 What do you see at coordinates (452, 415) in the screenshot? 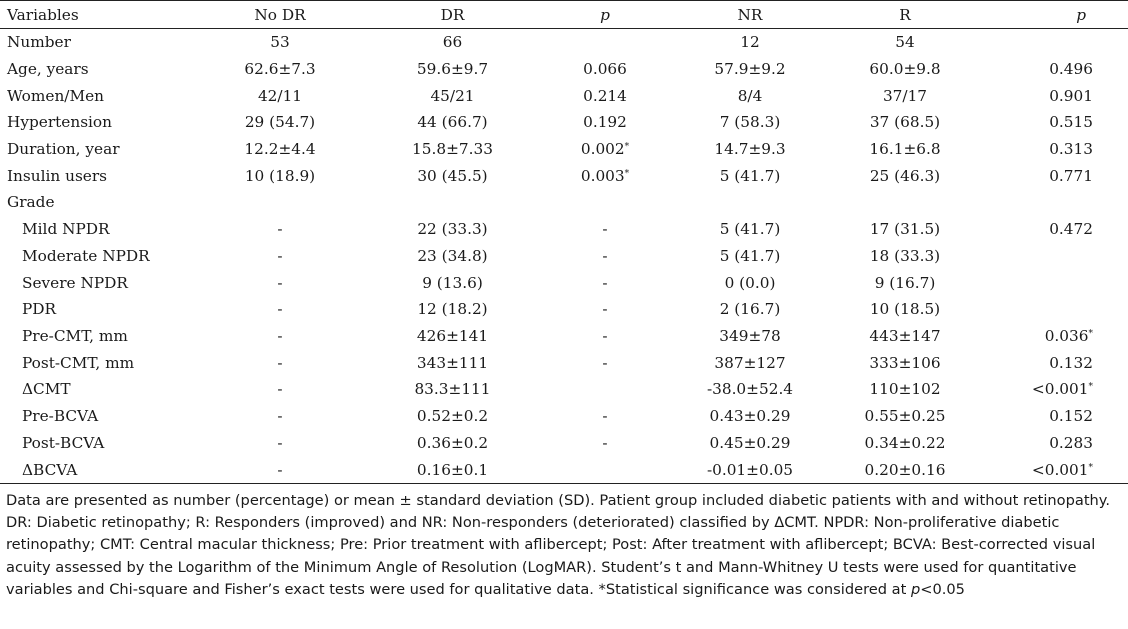
I see `cell-dr-value: 0.52±0.2` at bounding box center [452, 415].